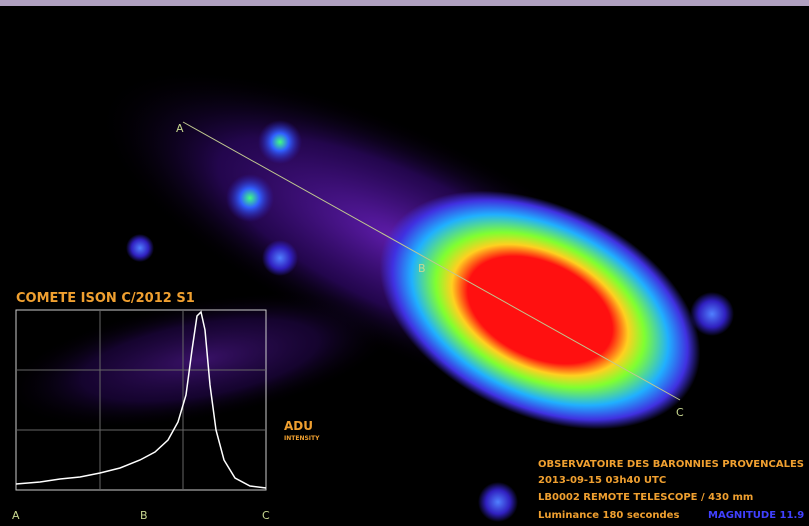 The image size is (809, 526). What do you see at coordinates (756, 515) in the screenshot?
I see `caption-magnitude: MAGNITUDE 11.9` at bounding box center [756, 515].